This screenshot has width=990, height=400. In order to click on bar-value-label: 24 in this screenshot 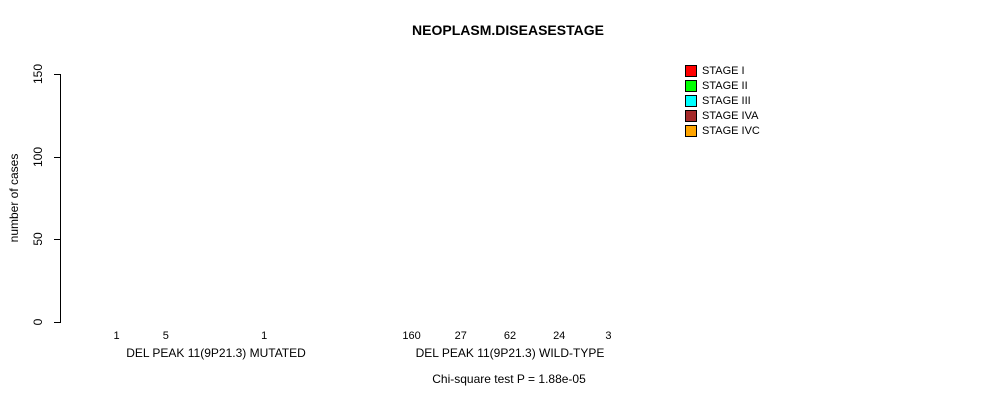, I will do `click(559, 336)`.